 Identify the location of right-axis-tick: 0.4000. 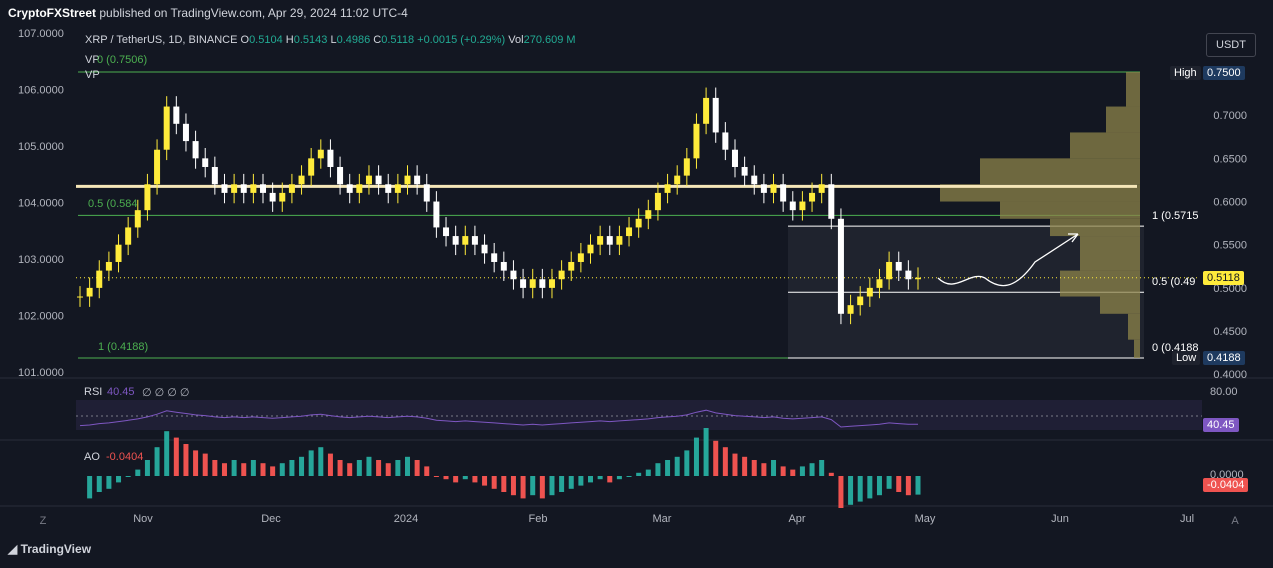
(1230, 375).